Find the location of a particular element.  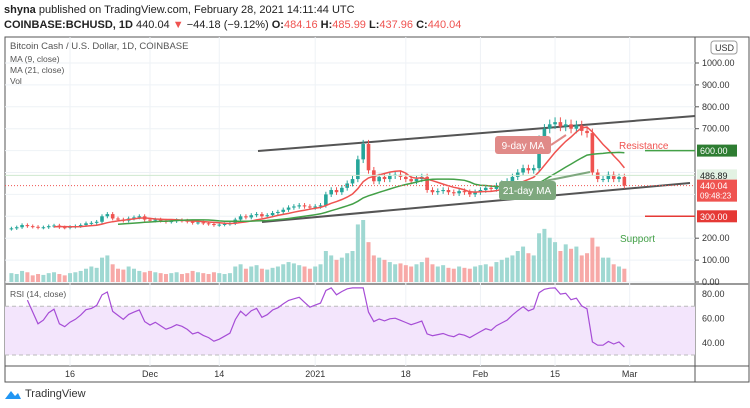

resistance-label: Resistance is located at coordinates (644, 146).